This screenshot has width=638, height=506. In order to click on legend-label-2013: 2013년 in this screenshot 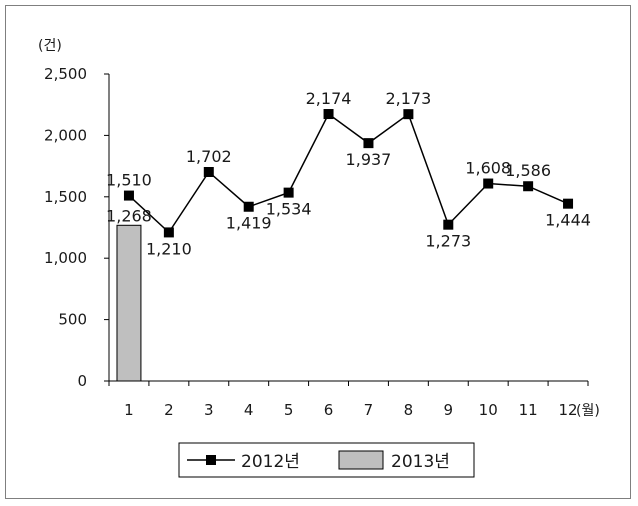, I will do `click(420, 462)`.